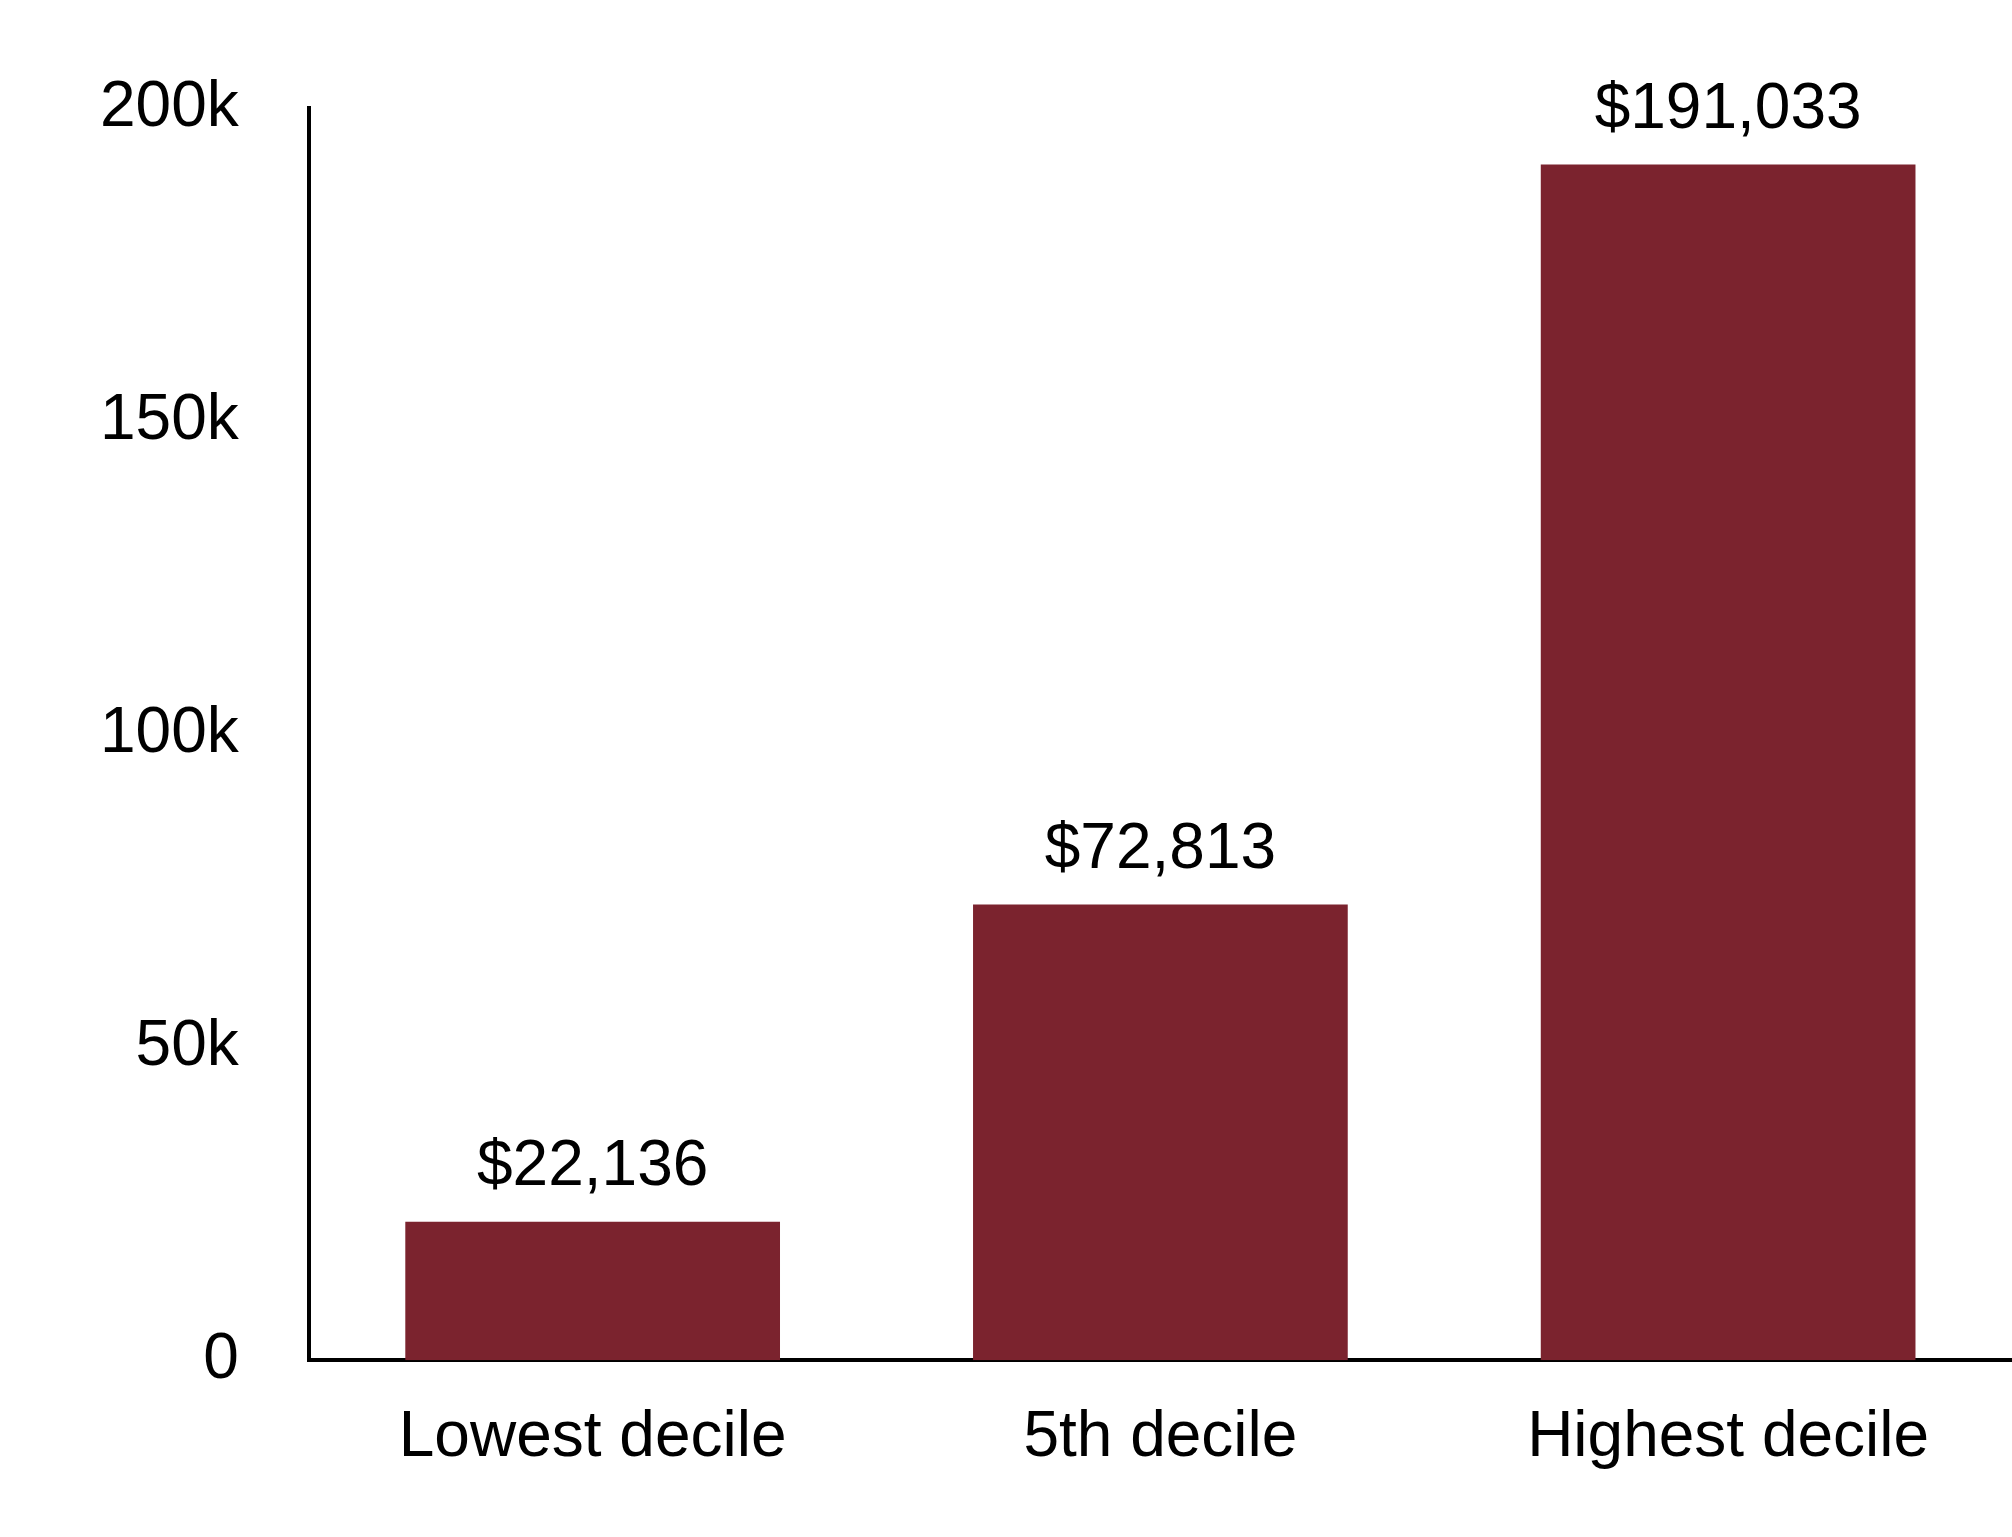 The width and height of the screenshot is (2012, 1537). I want to click on x-tick-label: Lowest decile, so click(592, 1434).